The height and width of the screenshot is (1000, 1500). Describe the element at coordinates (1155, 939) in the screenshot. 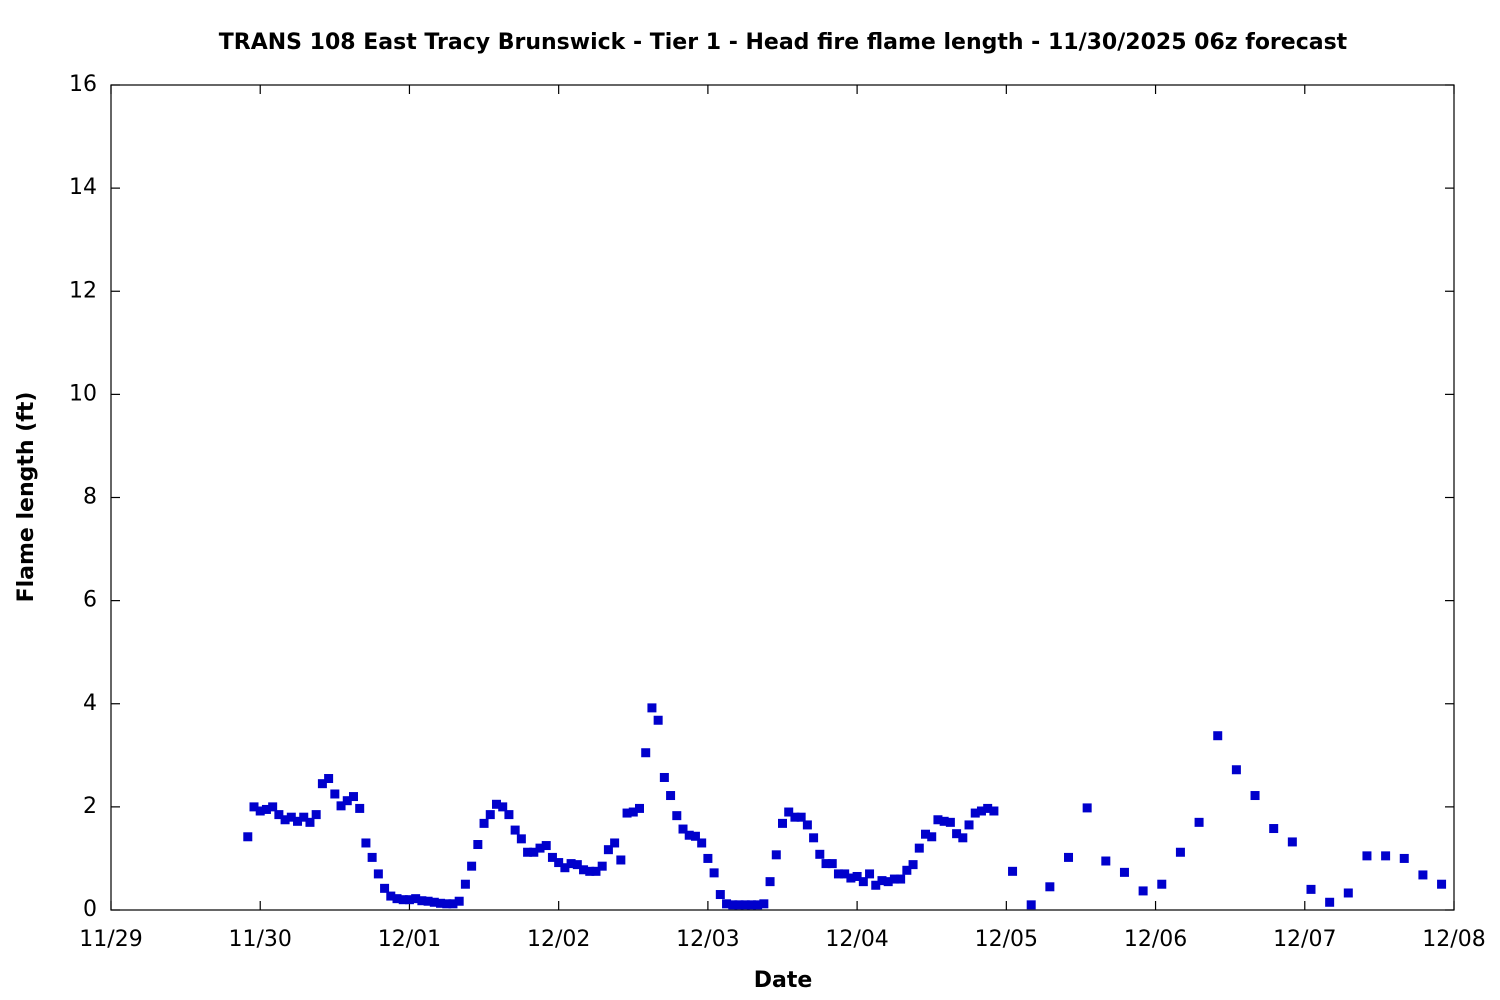

I see `x-tick-label: 12/06` at that location.